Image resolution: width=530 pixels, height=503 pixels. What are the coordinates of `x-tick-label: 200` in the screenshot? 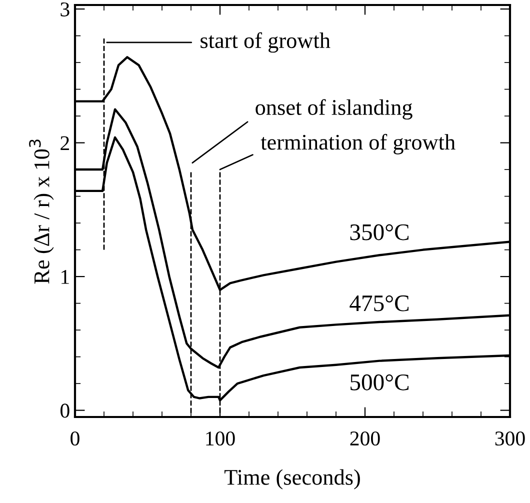 It's located at (365, 438).